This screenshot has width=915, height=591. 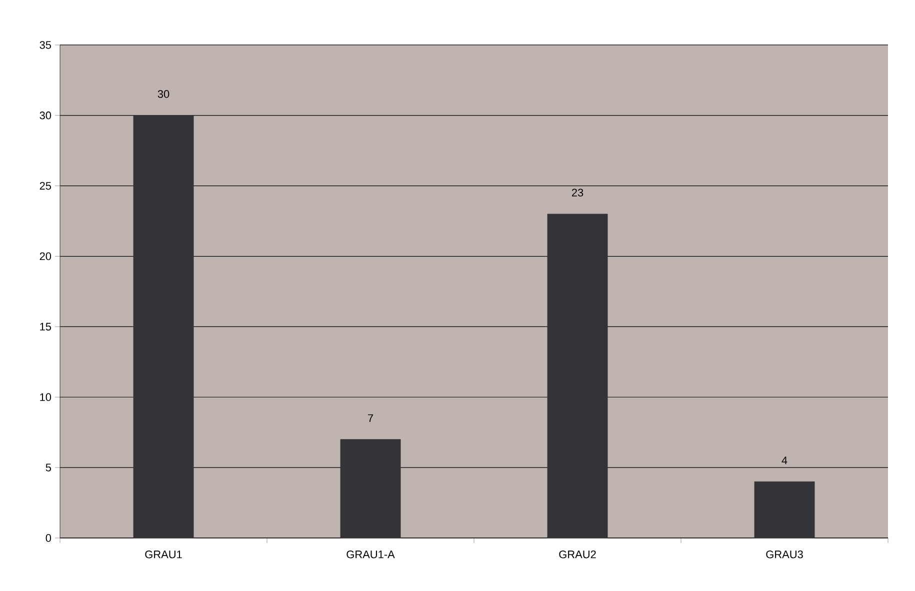 What do you see at coordinates (785, 460) in the screenshot?
I see `data-label: 4` at bounding box center [785, 460].